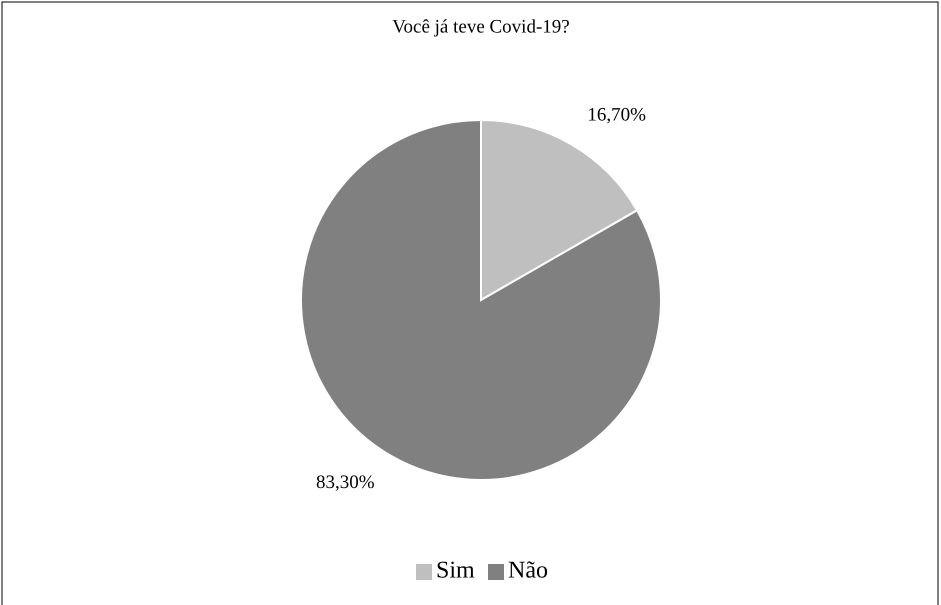 This screenshot has width=941, height=605. Describe the element at coordinates (528, 571) in the screenshot. I see `legend-label: Não` at that location.